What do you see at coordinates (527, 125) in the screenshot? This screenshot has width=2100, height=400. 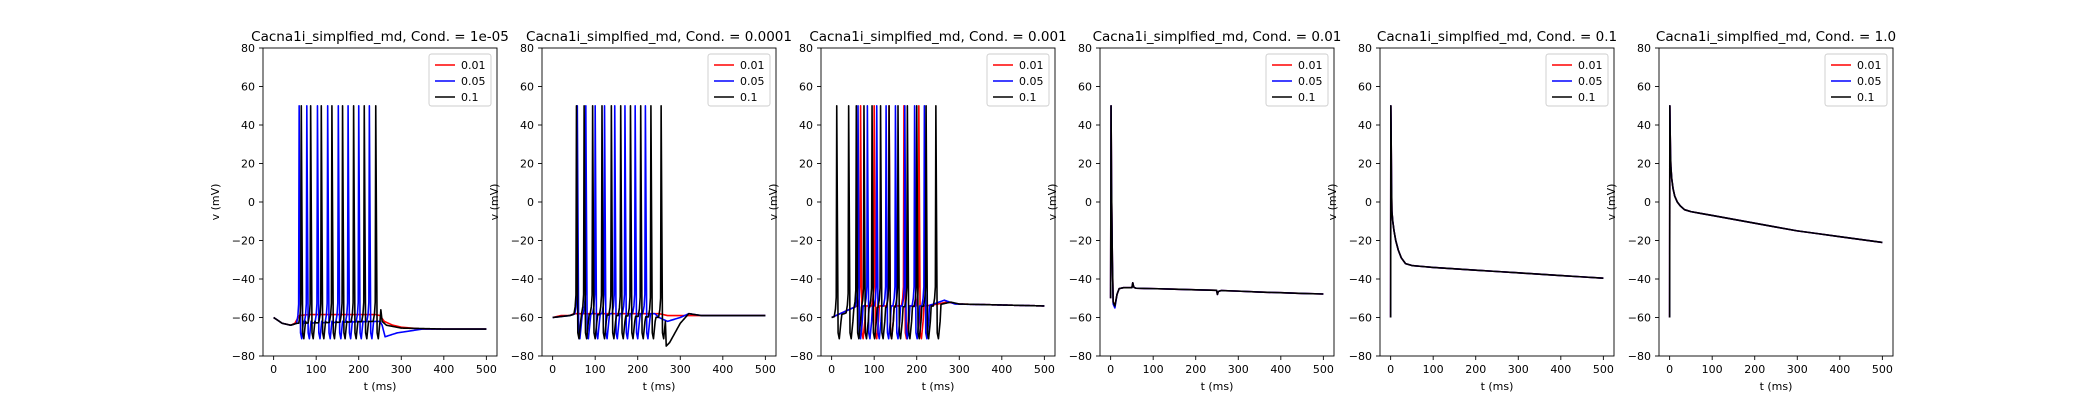 I see `y-tick-label: 40` at bounding box center [527, 125].